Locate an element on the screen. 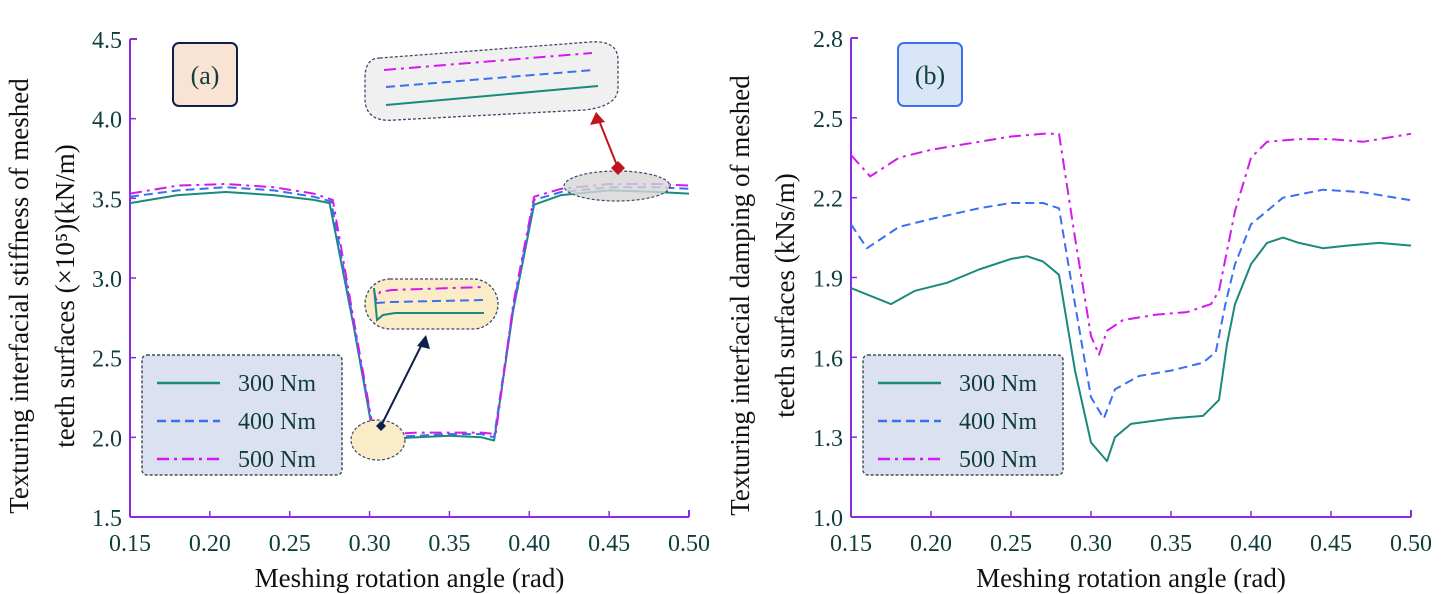 Image resolution: width=1444 pixels, height=594 pixels. inset-arrow-navy is located at coordinates (402, 384).